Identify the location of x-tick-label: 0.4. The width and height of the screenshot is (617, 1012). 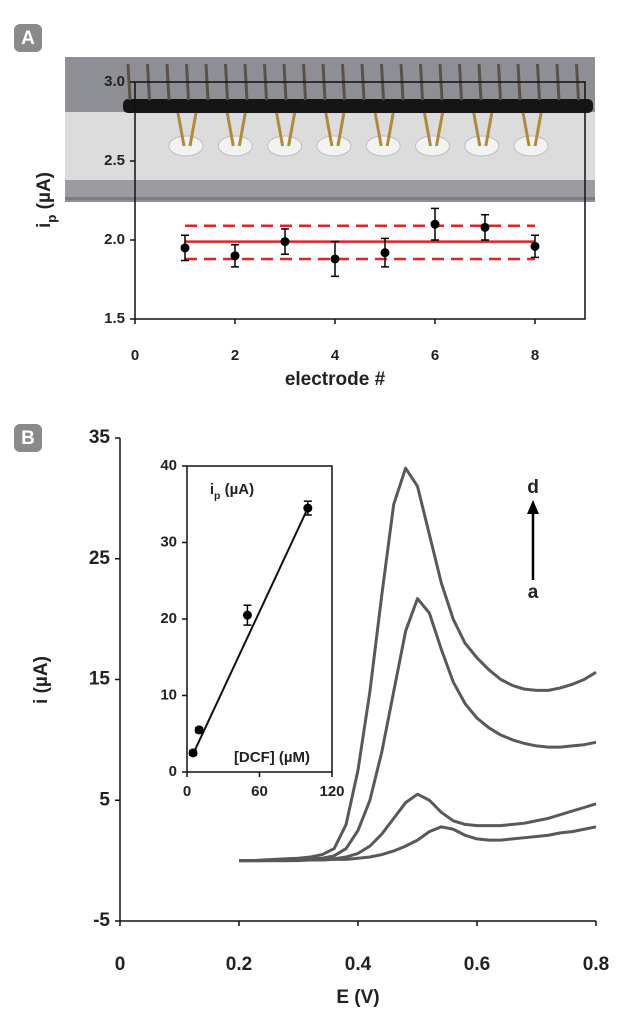
(358, 964).